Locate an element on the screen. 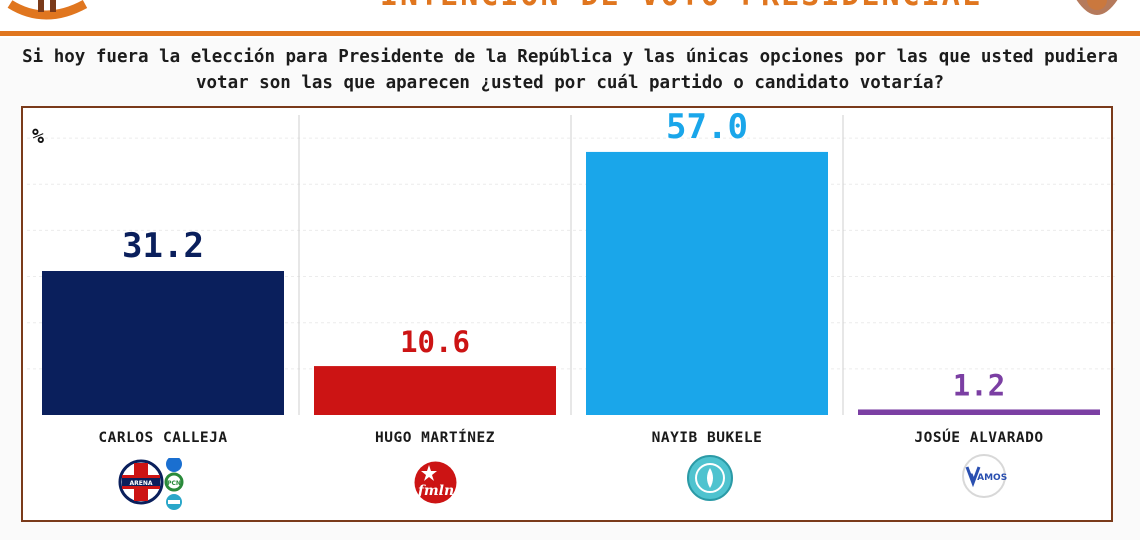 The image size is (1140, 540). location-pin-icon is located at coordinates (1097, 7).